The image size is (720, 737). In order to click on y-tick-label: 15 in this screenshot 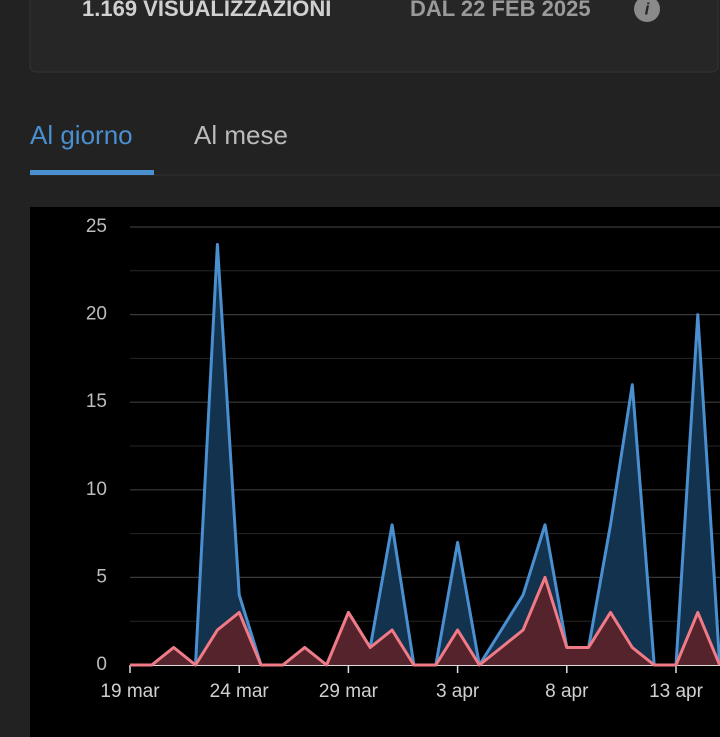, I will do `click(96, 401)`.